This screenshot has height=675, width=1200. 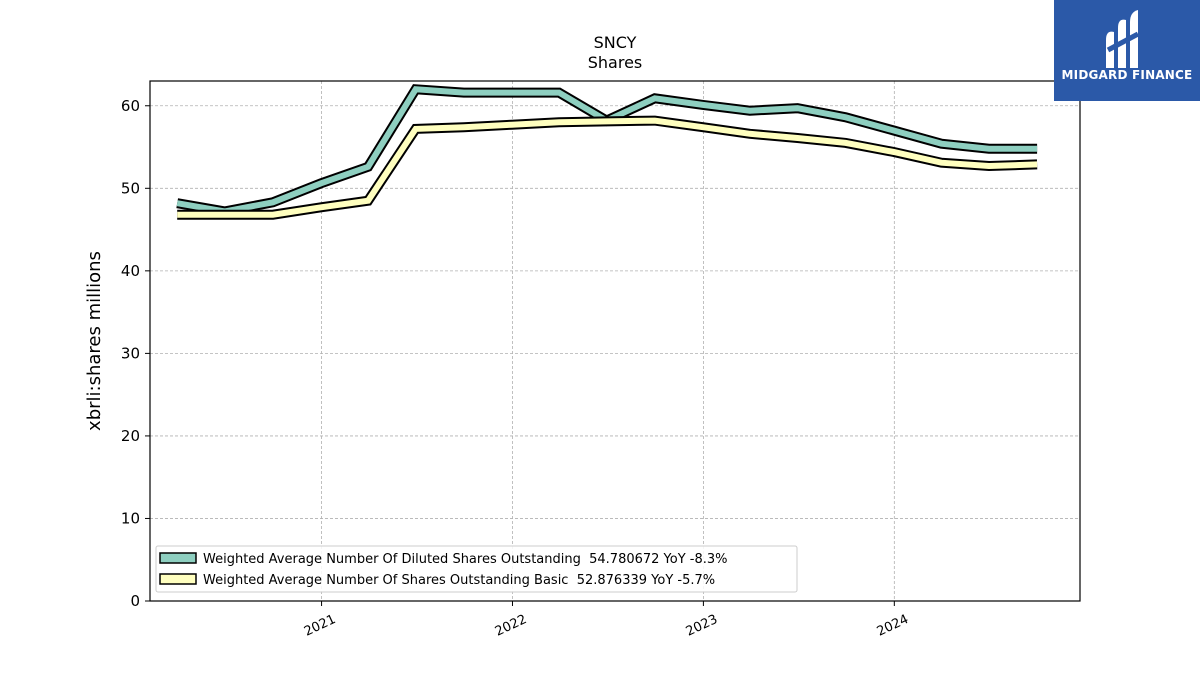 I want to click on y-tick-label: 10, so click(x=130, y=518).